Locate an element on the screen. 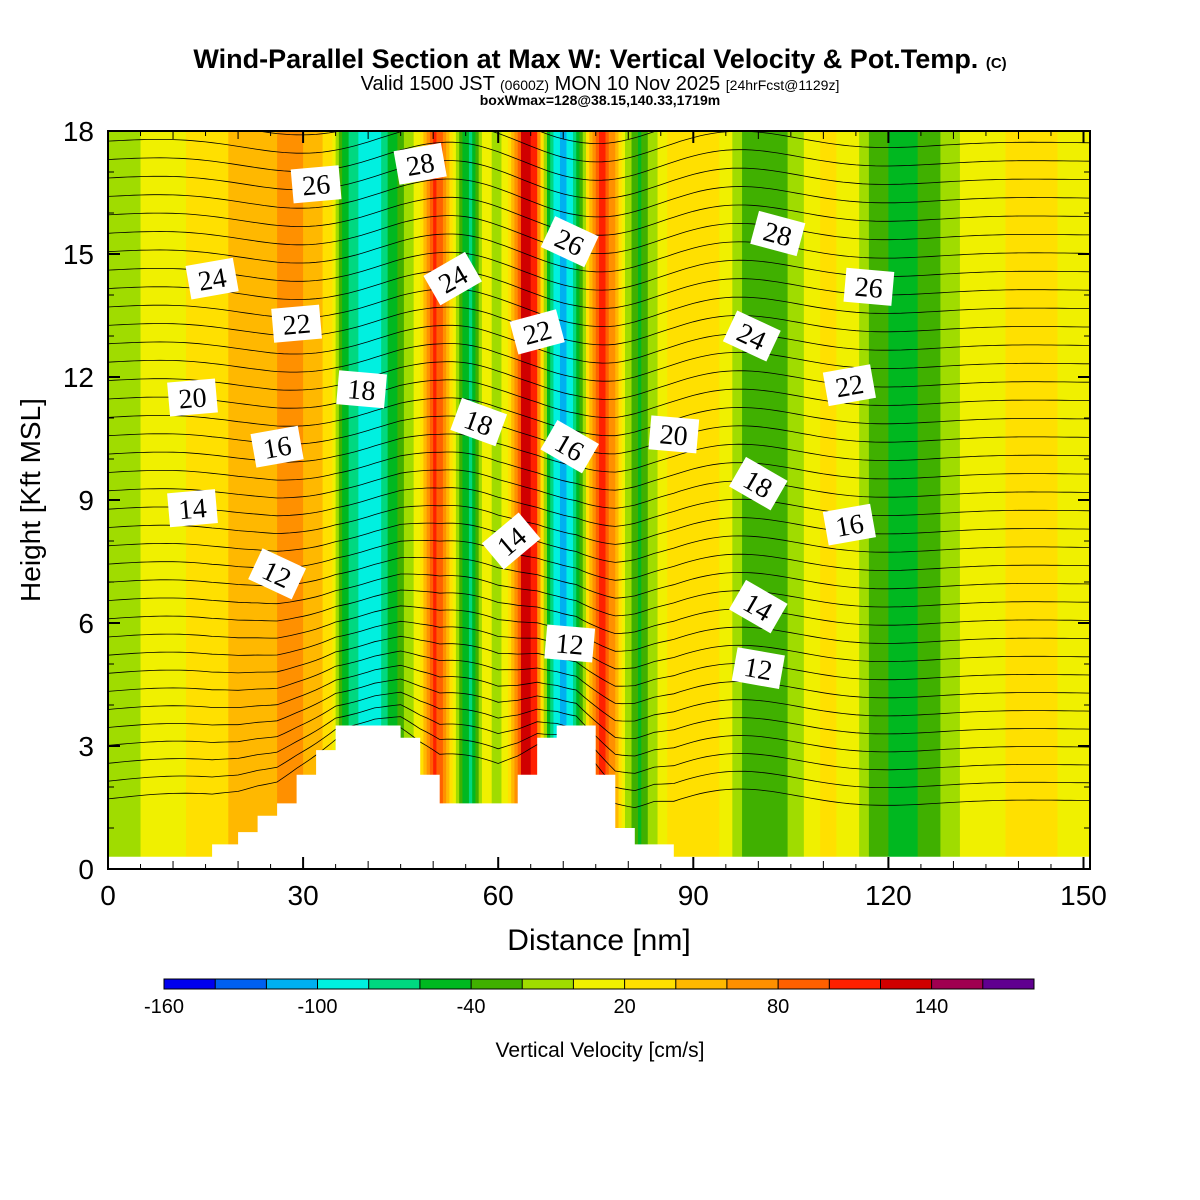 This screenshot has height=1200, width=1200. contour-label: 12 is located at coordinates (758, 668).